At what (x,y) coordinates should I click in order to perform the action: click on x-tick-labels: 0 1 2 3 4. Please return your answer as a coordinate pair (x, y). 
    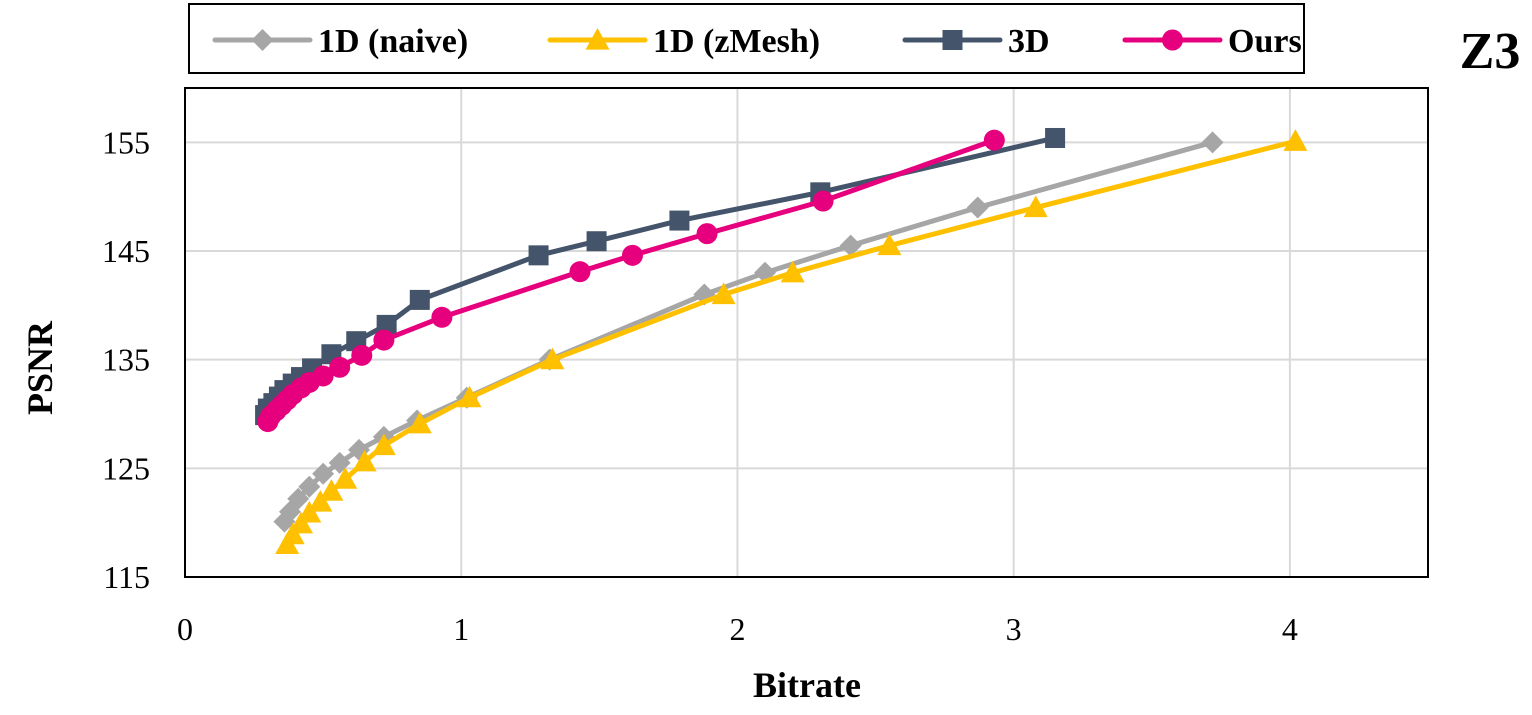
    Looking at the image, I should click on (737, 629).